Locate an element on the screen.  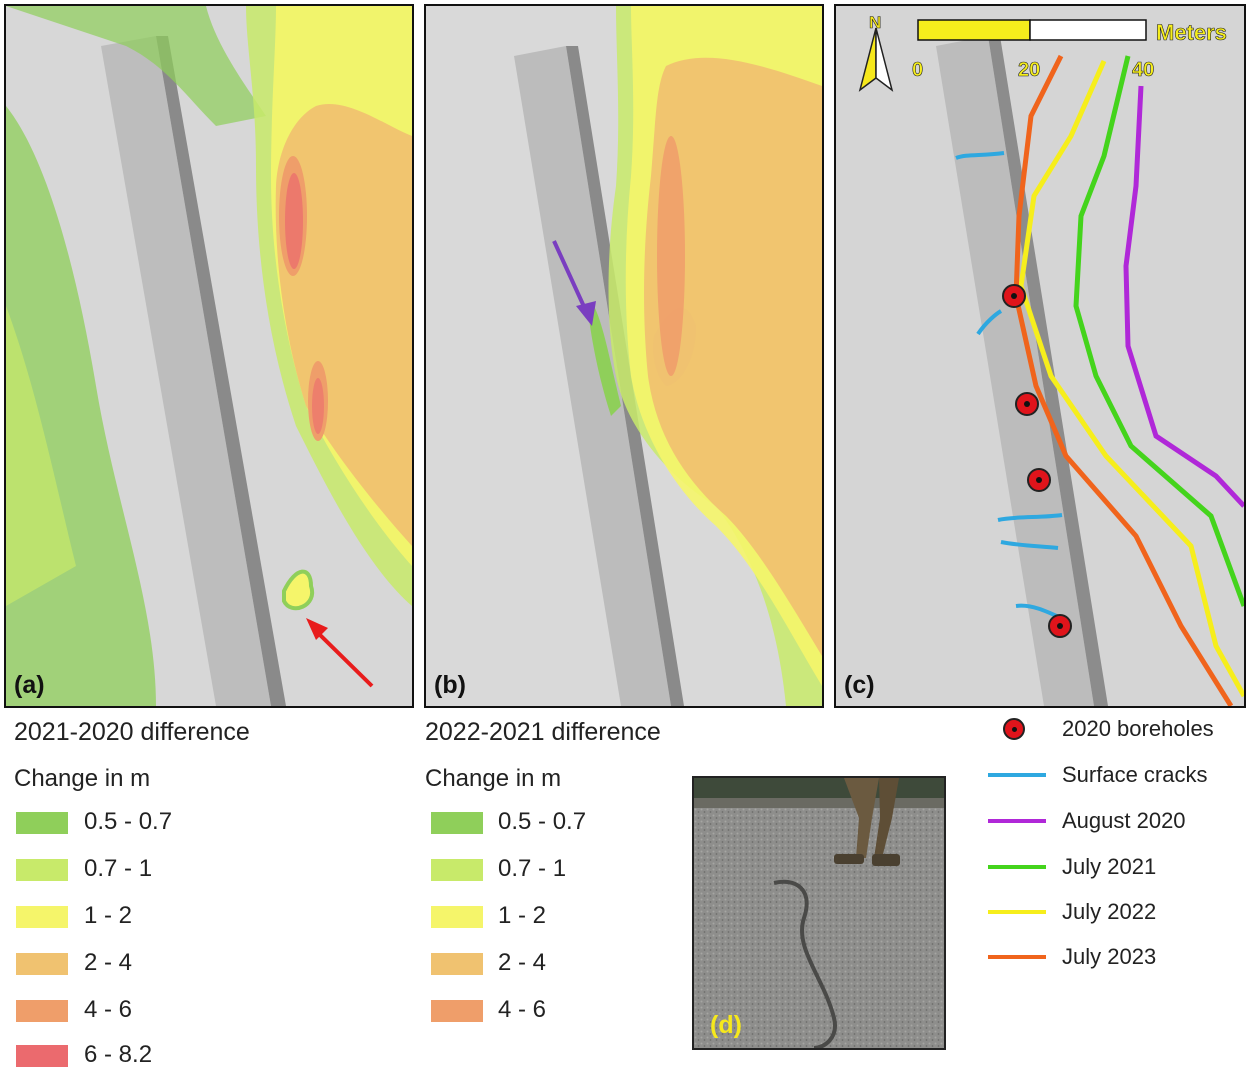
photo-image is located at coordinates (819, 913).